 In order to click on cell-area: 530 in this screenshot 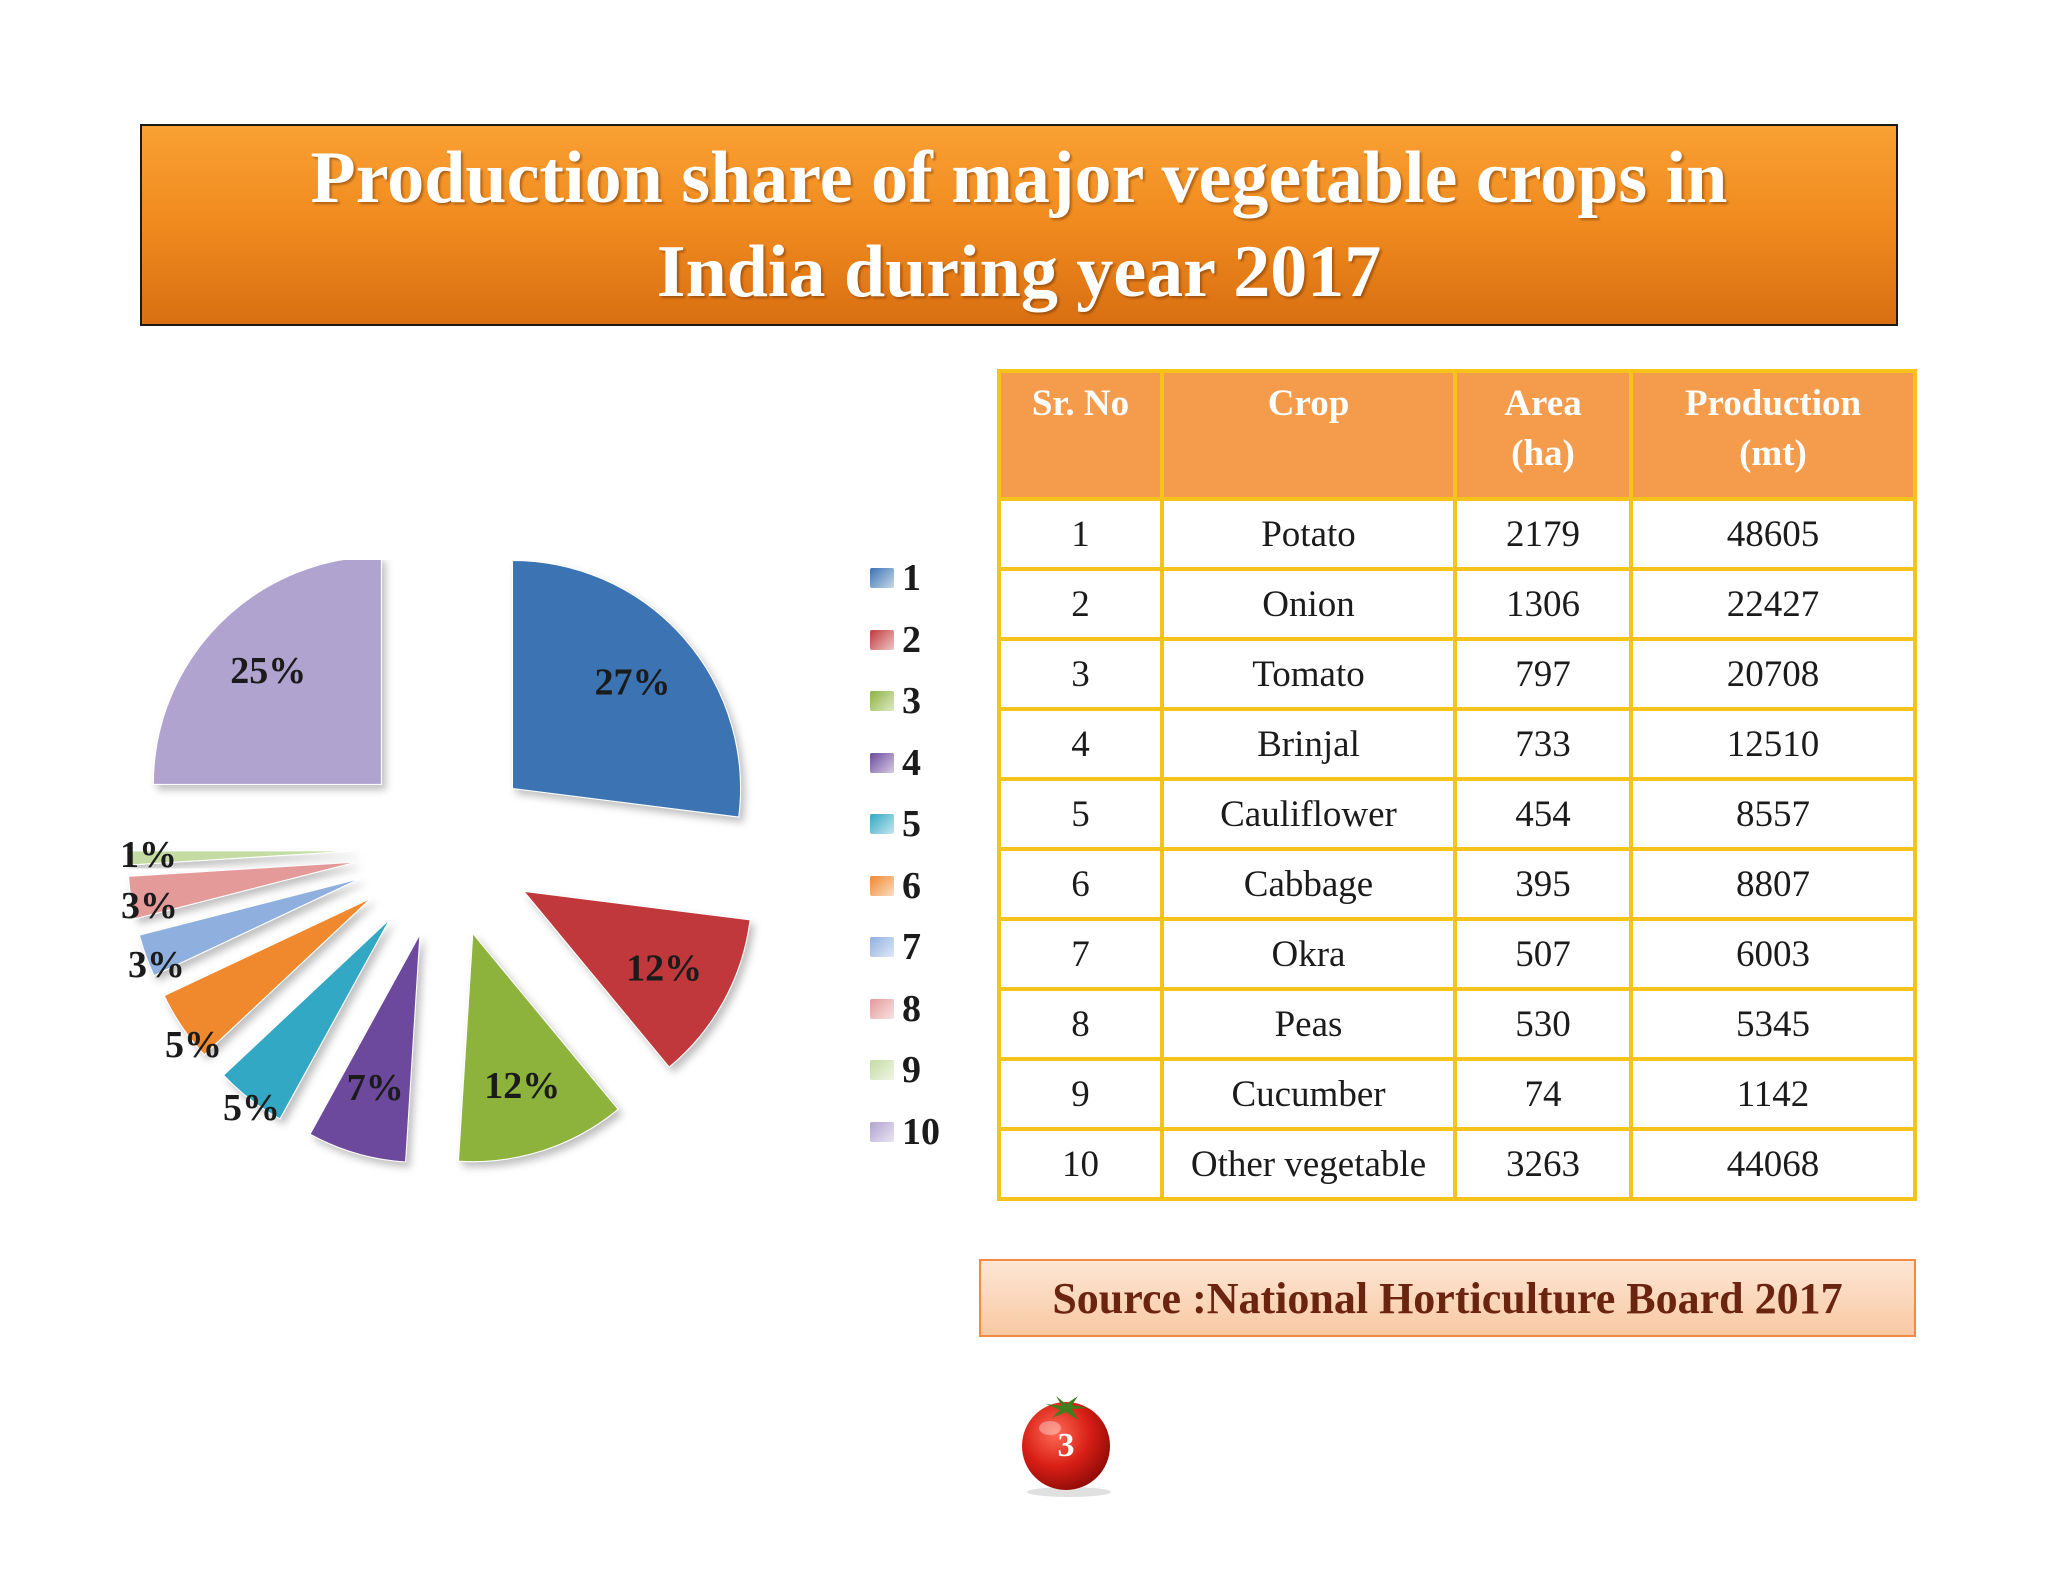, I will do `click(1543, 1024)`.